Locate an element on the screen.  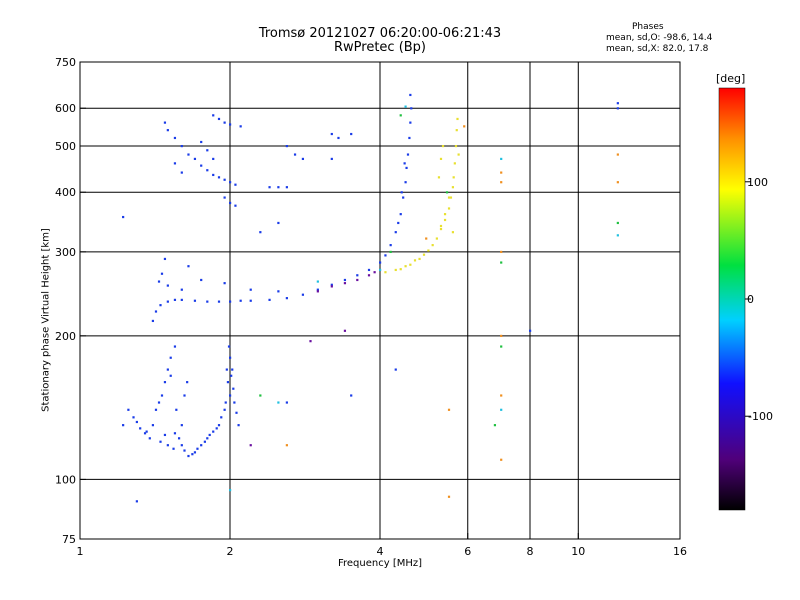
colorbar-label: [deg] is located at coordinates (730, 78).